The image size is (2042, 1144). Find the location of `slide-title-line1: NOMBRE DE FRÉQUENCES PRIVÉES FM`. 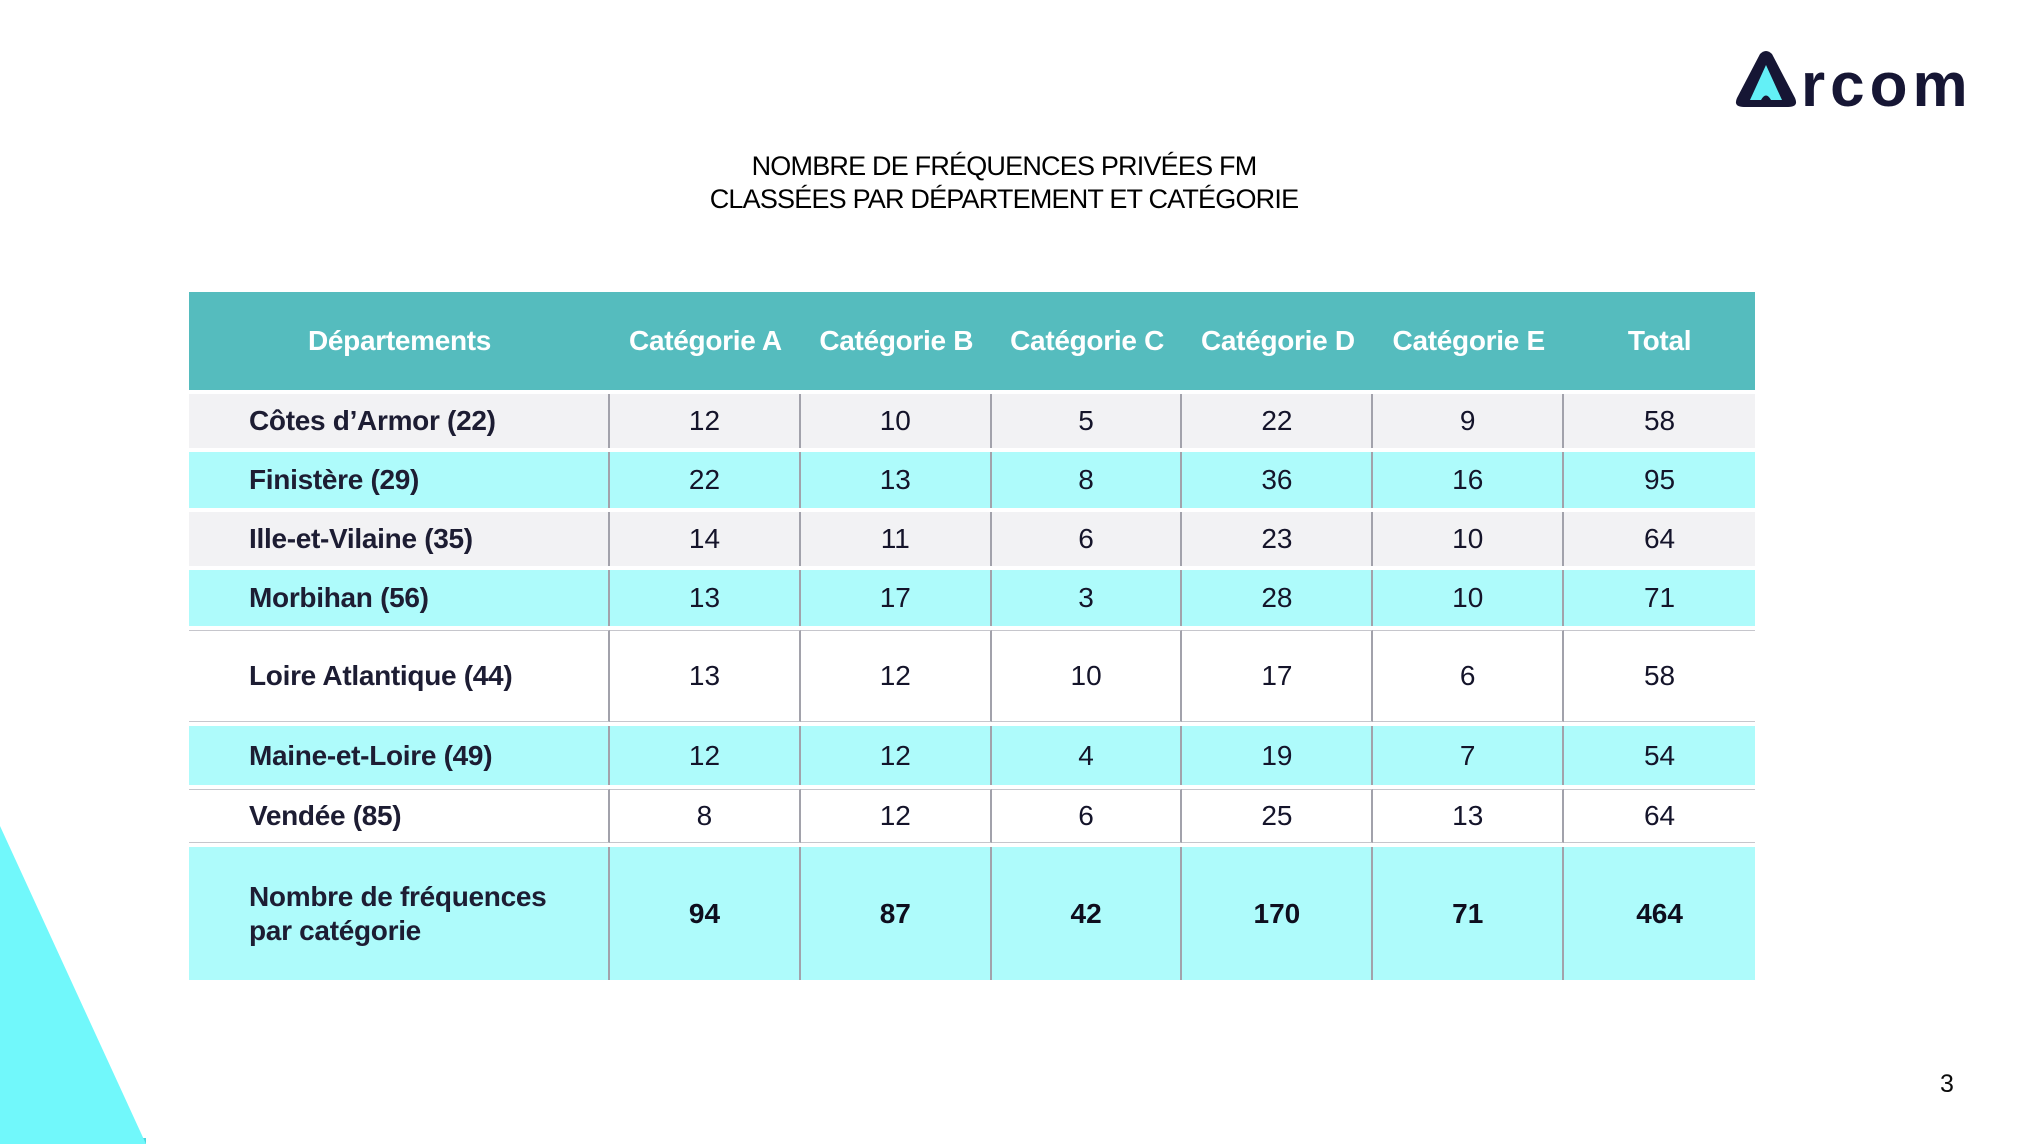

slide-title-line1: NOMBRE DE FRÉQUENCES PRIVÉES FM is located at coordinates (1004, 166).